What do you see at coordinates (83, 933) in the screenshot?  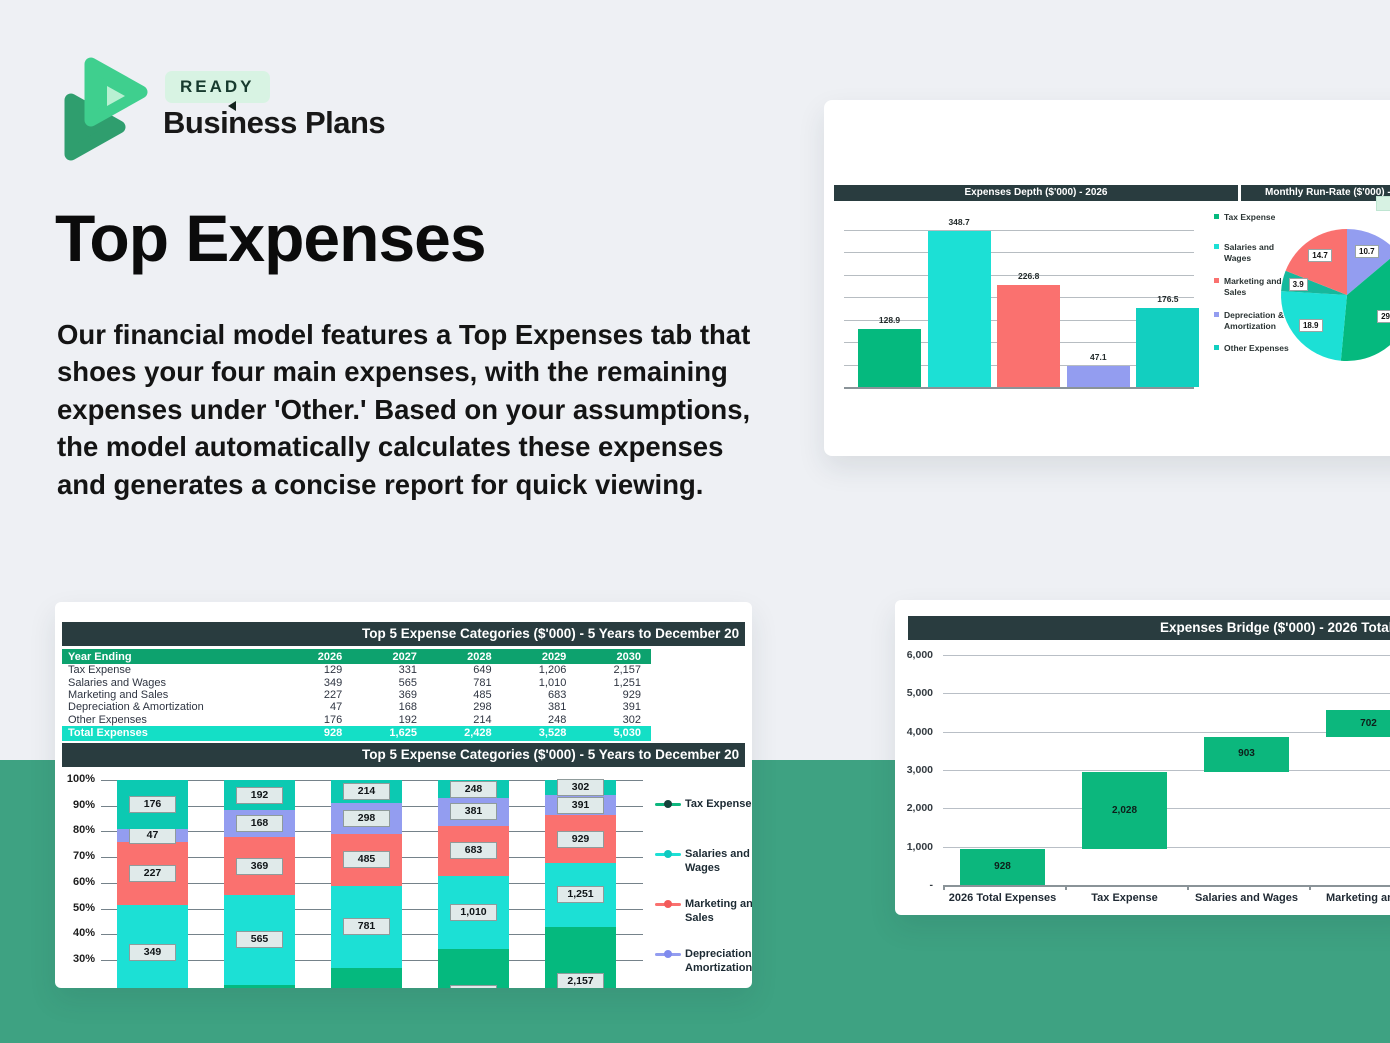 I see `y-axis-label: 40%` at bounding box center [83, 933].